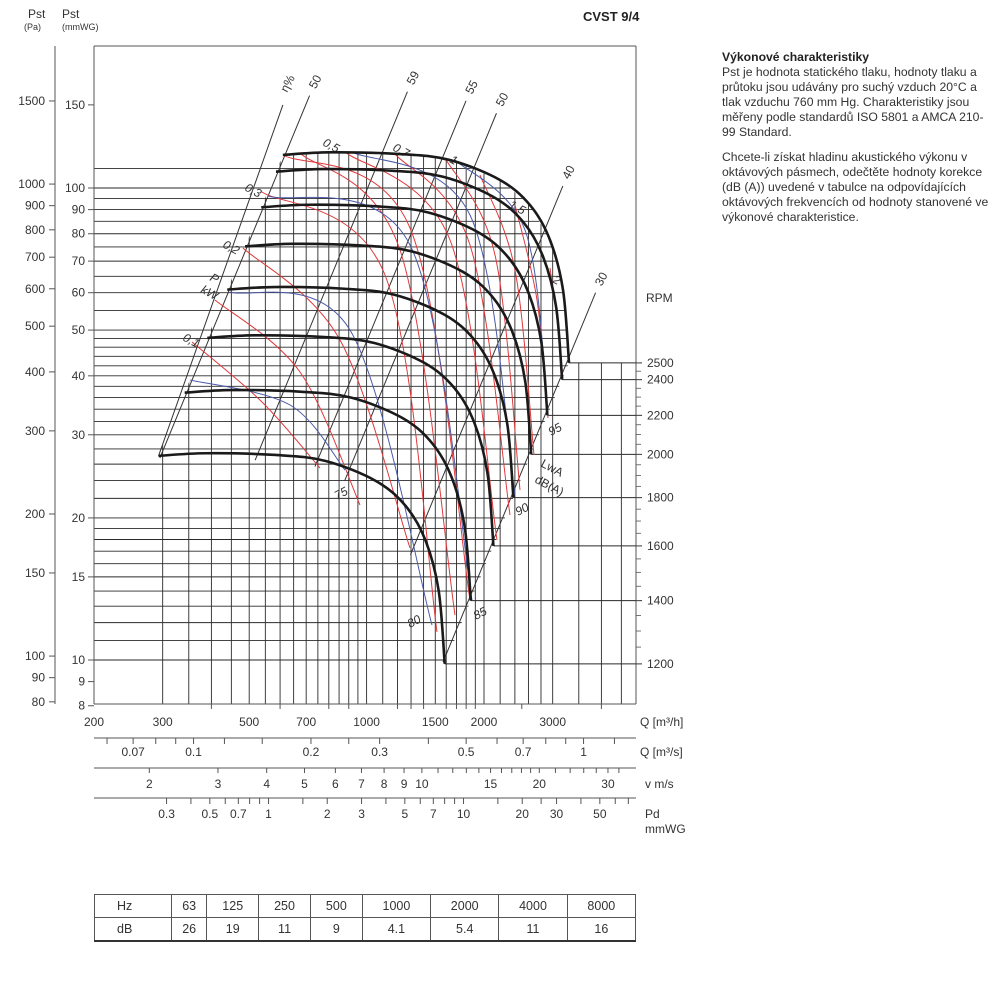  Describe the element at coordinates (555, 429) in the screenshot. I see `sound-label: 95` at that location.